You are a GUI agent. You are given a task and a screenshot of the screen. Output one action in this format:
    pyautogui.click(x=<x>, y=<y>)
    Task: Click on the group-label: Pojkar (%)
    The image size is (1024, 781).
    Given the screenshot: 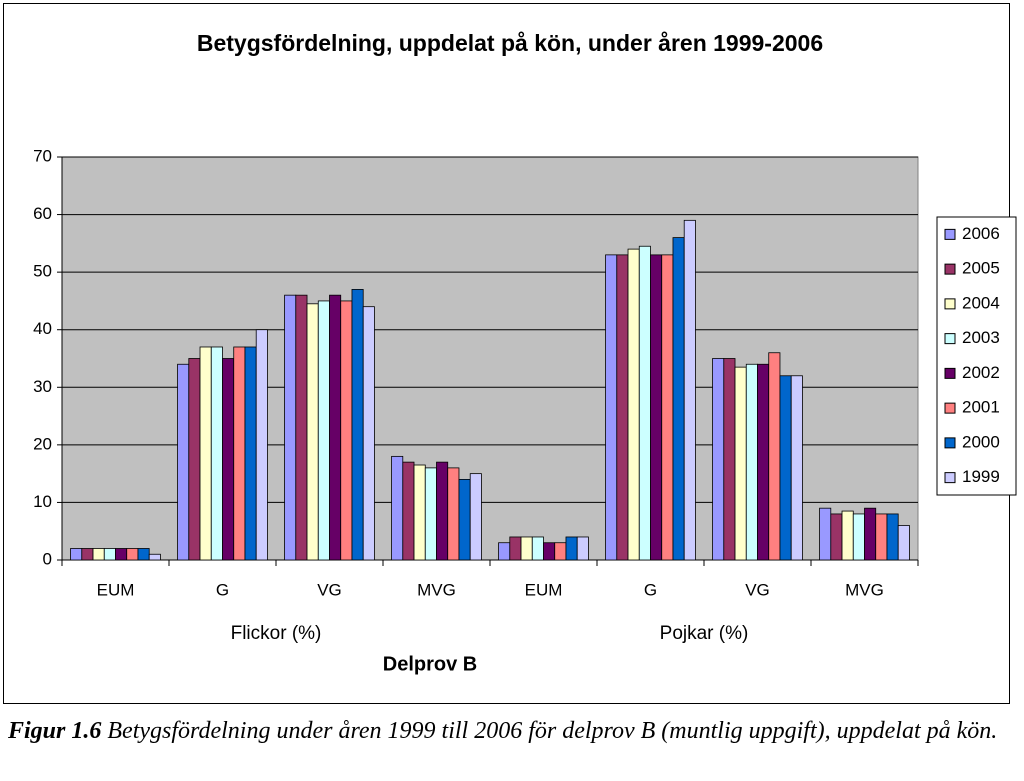 What is the action you would take?
    pyautogui.click(x=704, y=633)
    